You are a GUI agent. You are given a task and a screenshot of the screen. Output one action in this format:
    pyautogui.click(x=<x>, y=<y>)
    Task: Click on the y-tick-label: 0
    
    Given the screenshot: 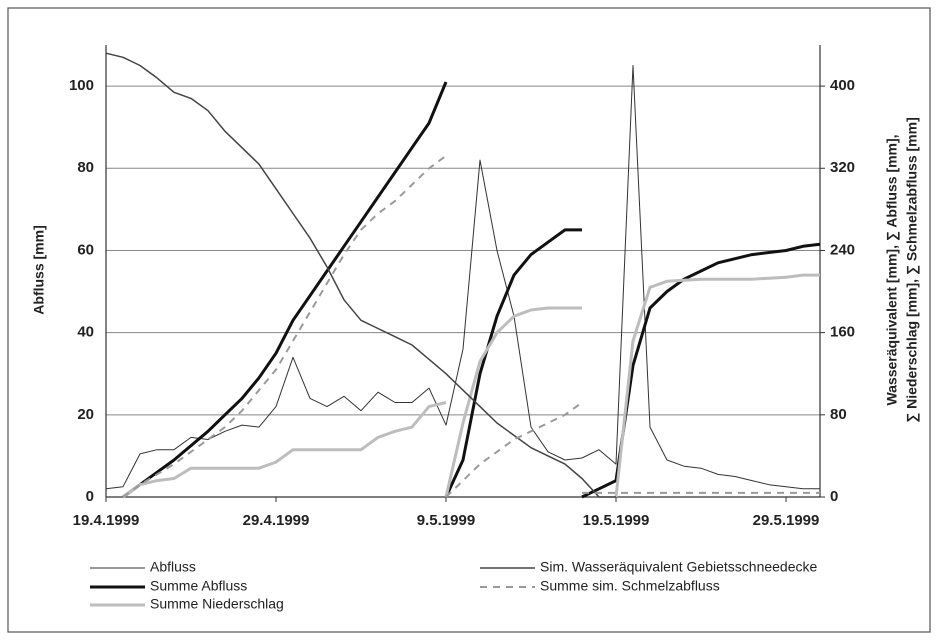 What is the action you would take?
    pyautogui.click(x=90, y=496)
    